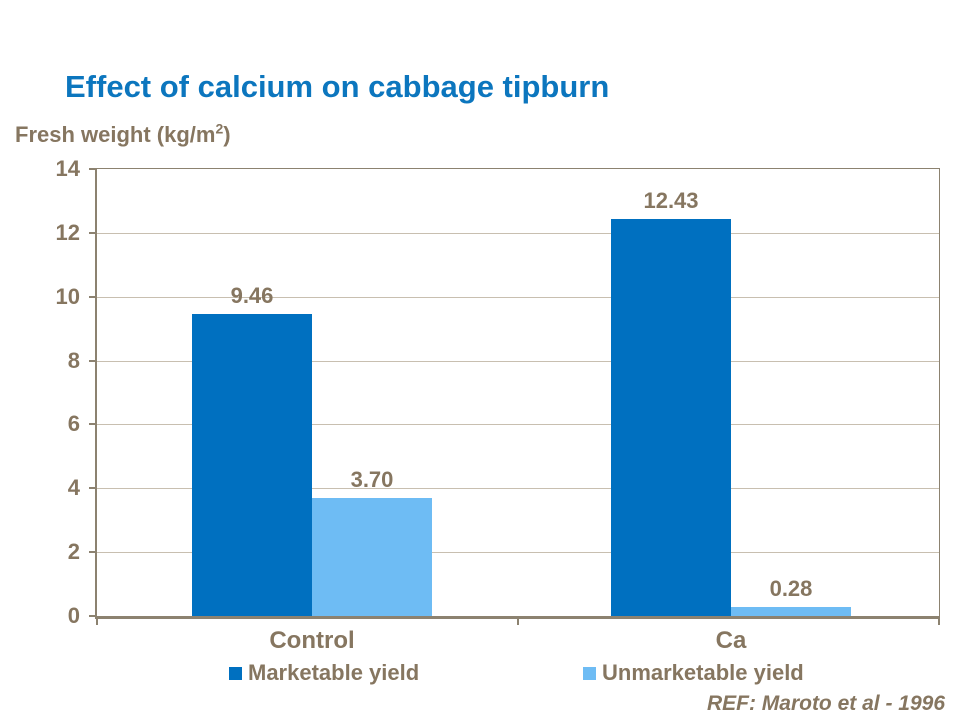  I want to click on y-tick-label-8: 8, so click(73, 360).